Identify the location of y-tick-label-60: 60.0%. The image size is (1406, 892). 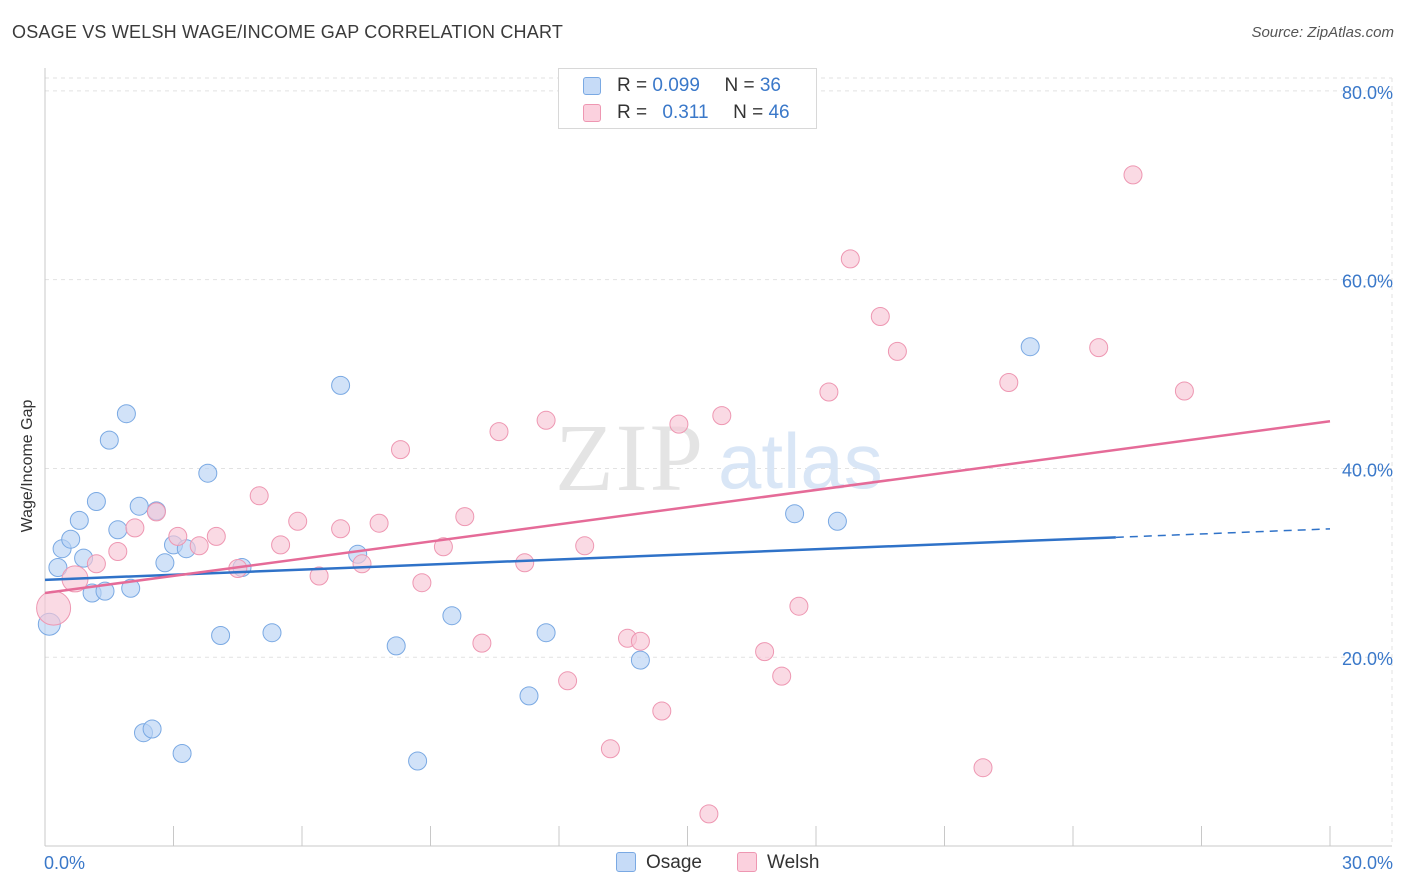
(1367, 282).